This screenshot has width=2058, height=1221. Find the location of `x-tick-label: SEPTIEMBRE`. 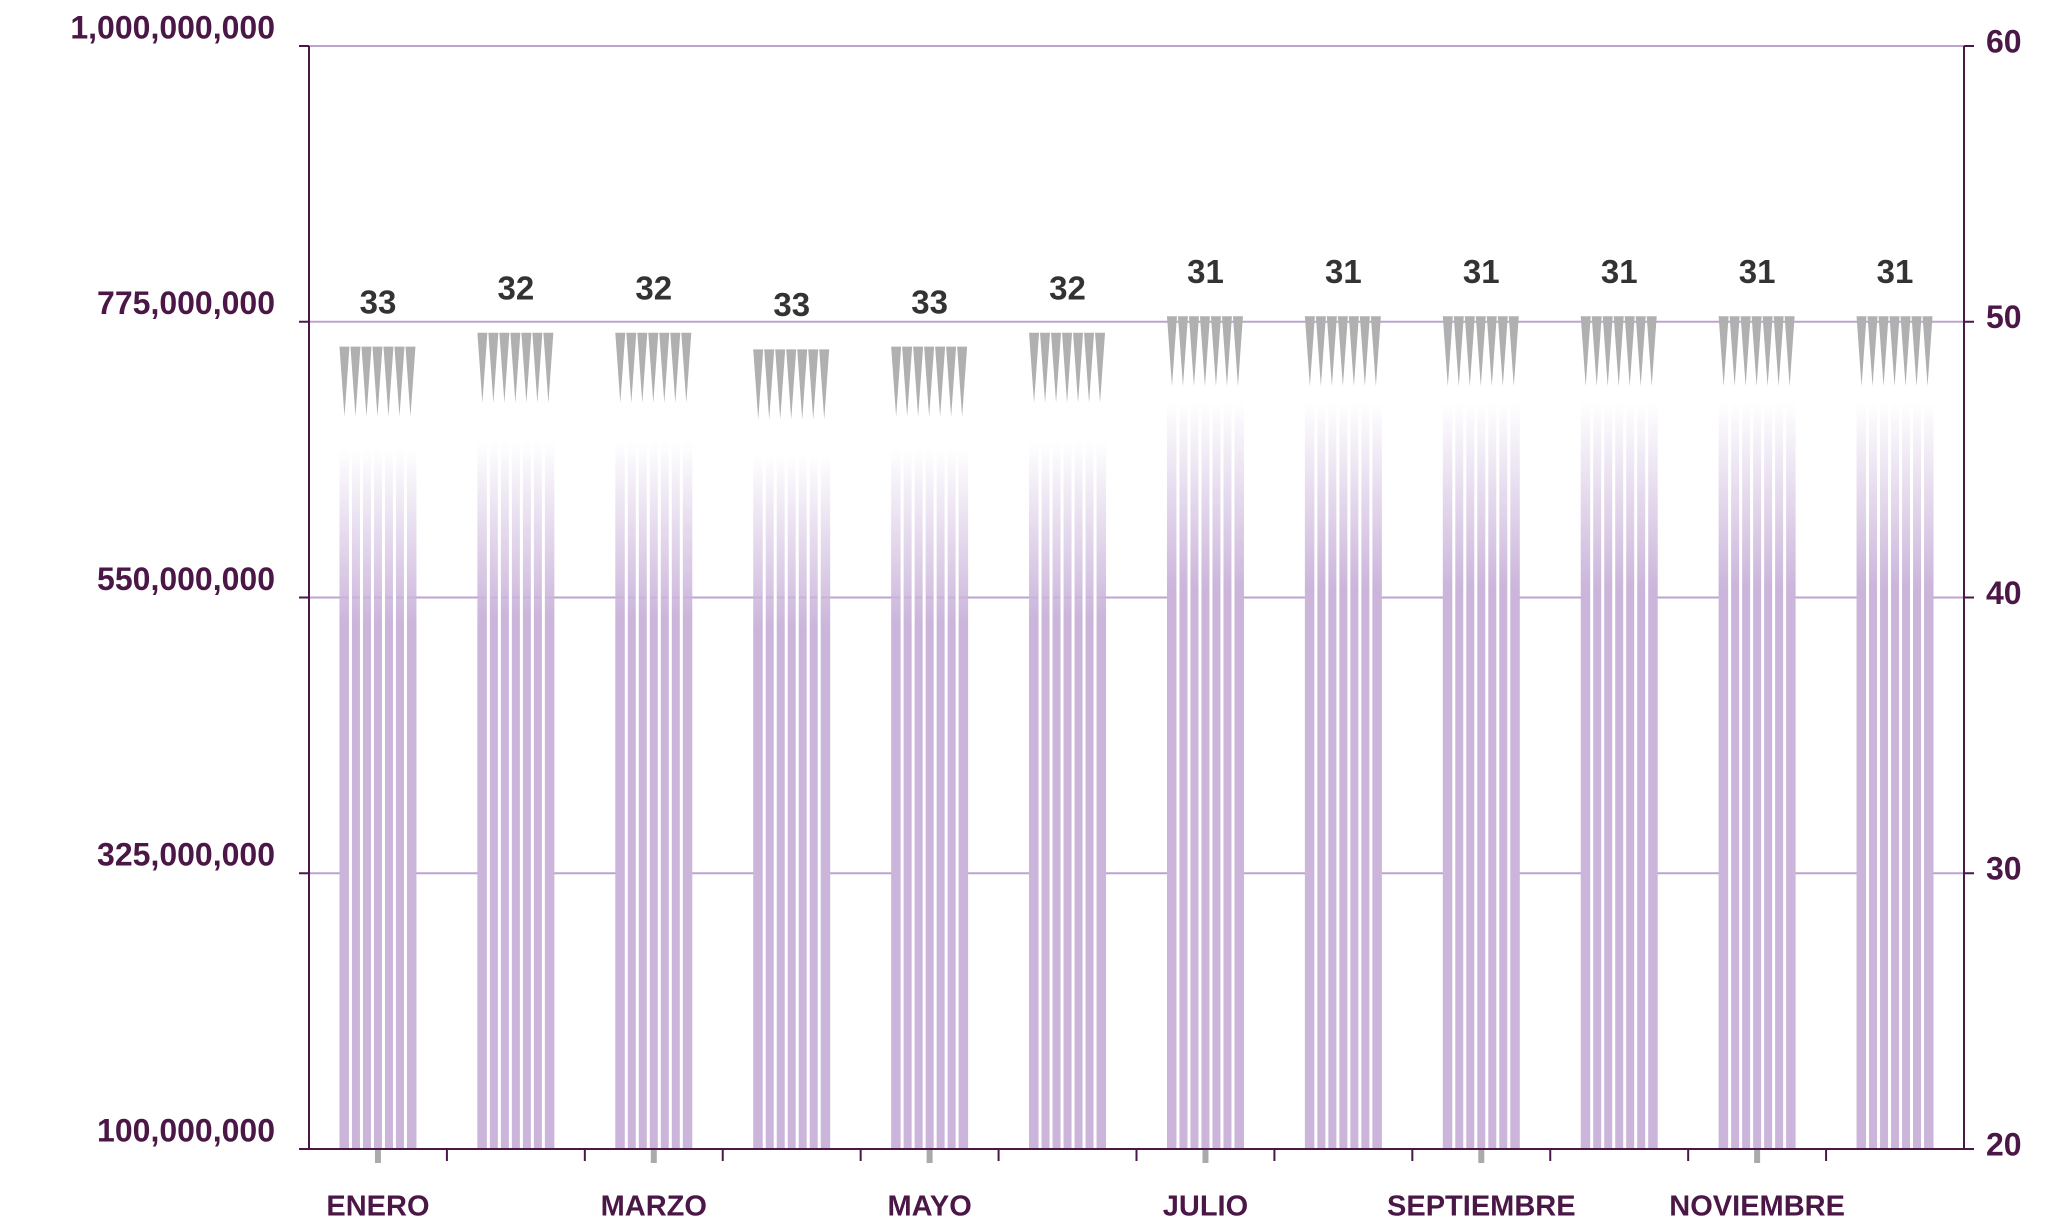

x-tick-label: SEPTIEMBRE is located at coordinates (1481, 1206).